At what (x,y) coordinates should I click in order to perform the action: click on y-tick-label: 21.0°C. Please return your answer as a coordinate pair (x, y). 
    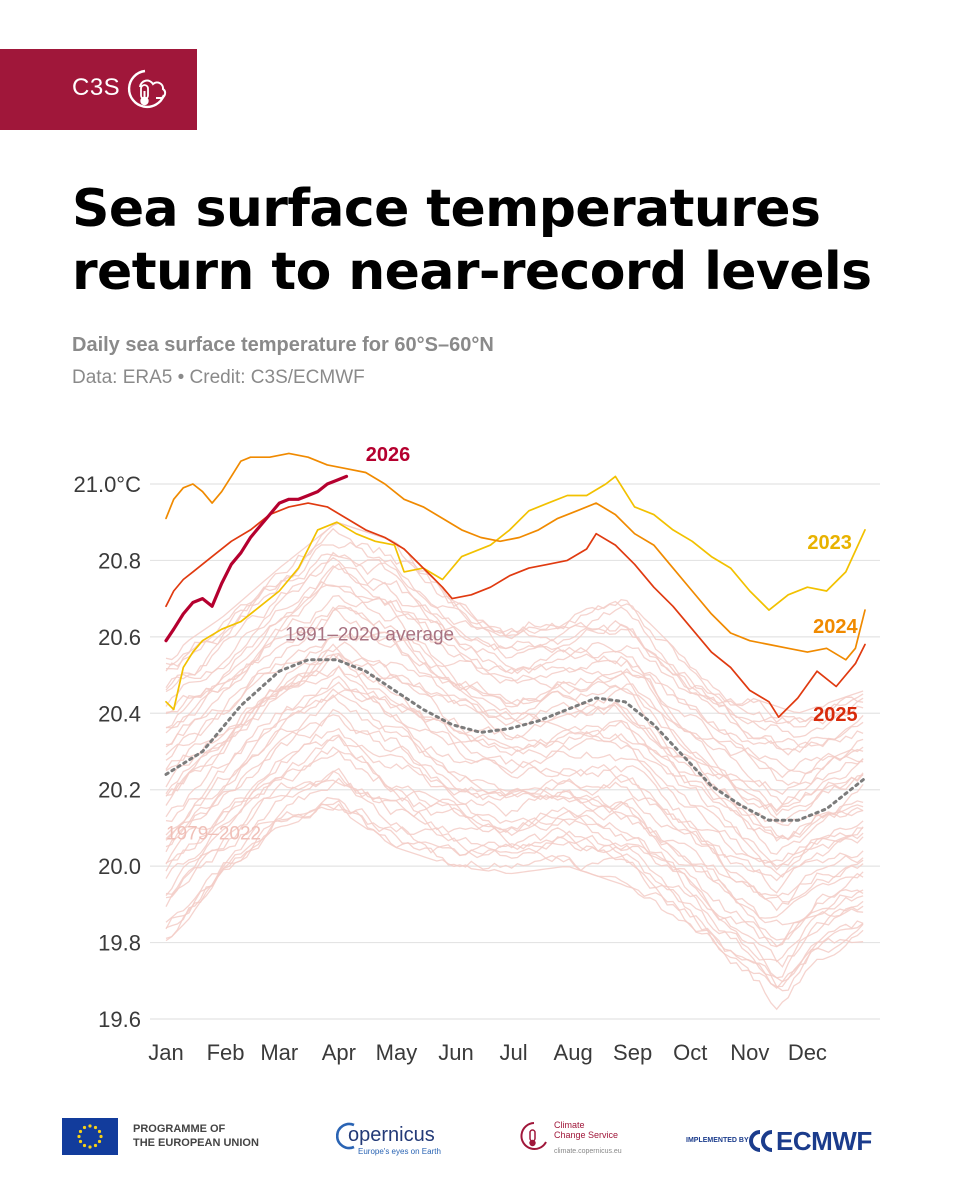
    Looking at the image, I should click on (107, 484).